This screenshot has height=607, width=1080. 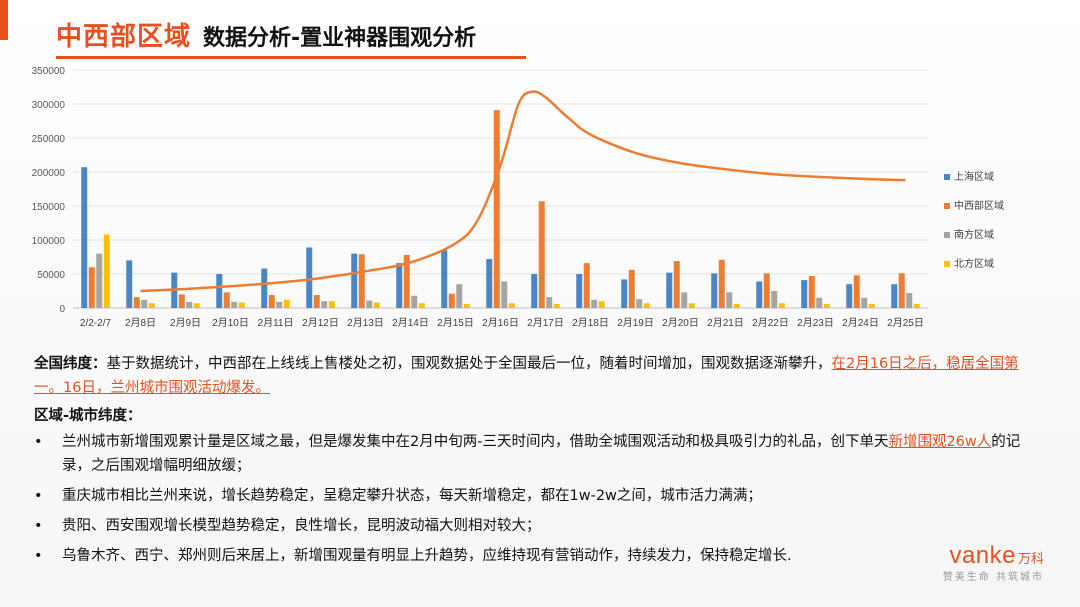 I want to click on x-tick-label: 2月23日, so click(x=815, y=323).